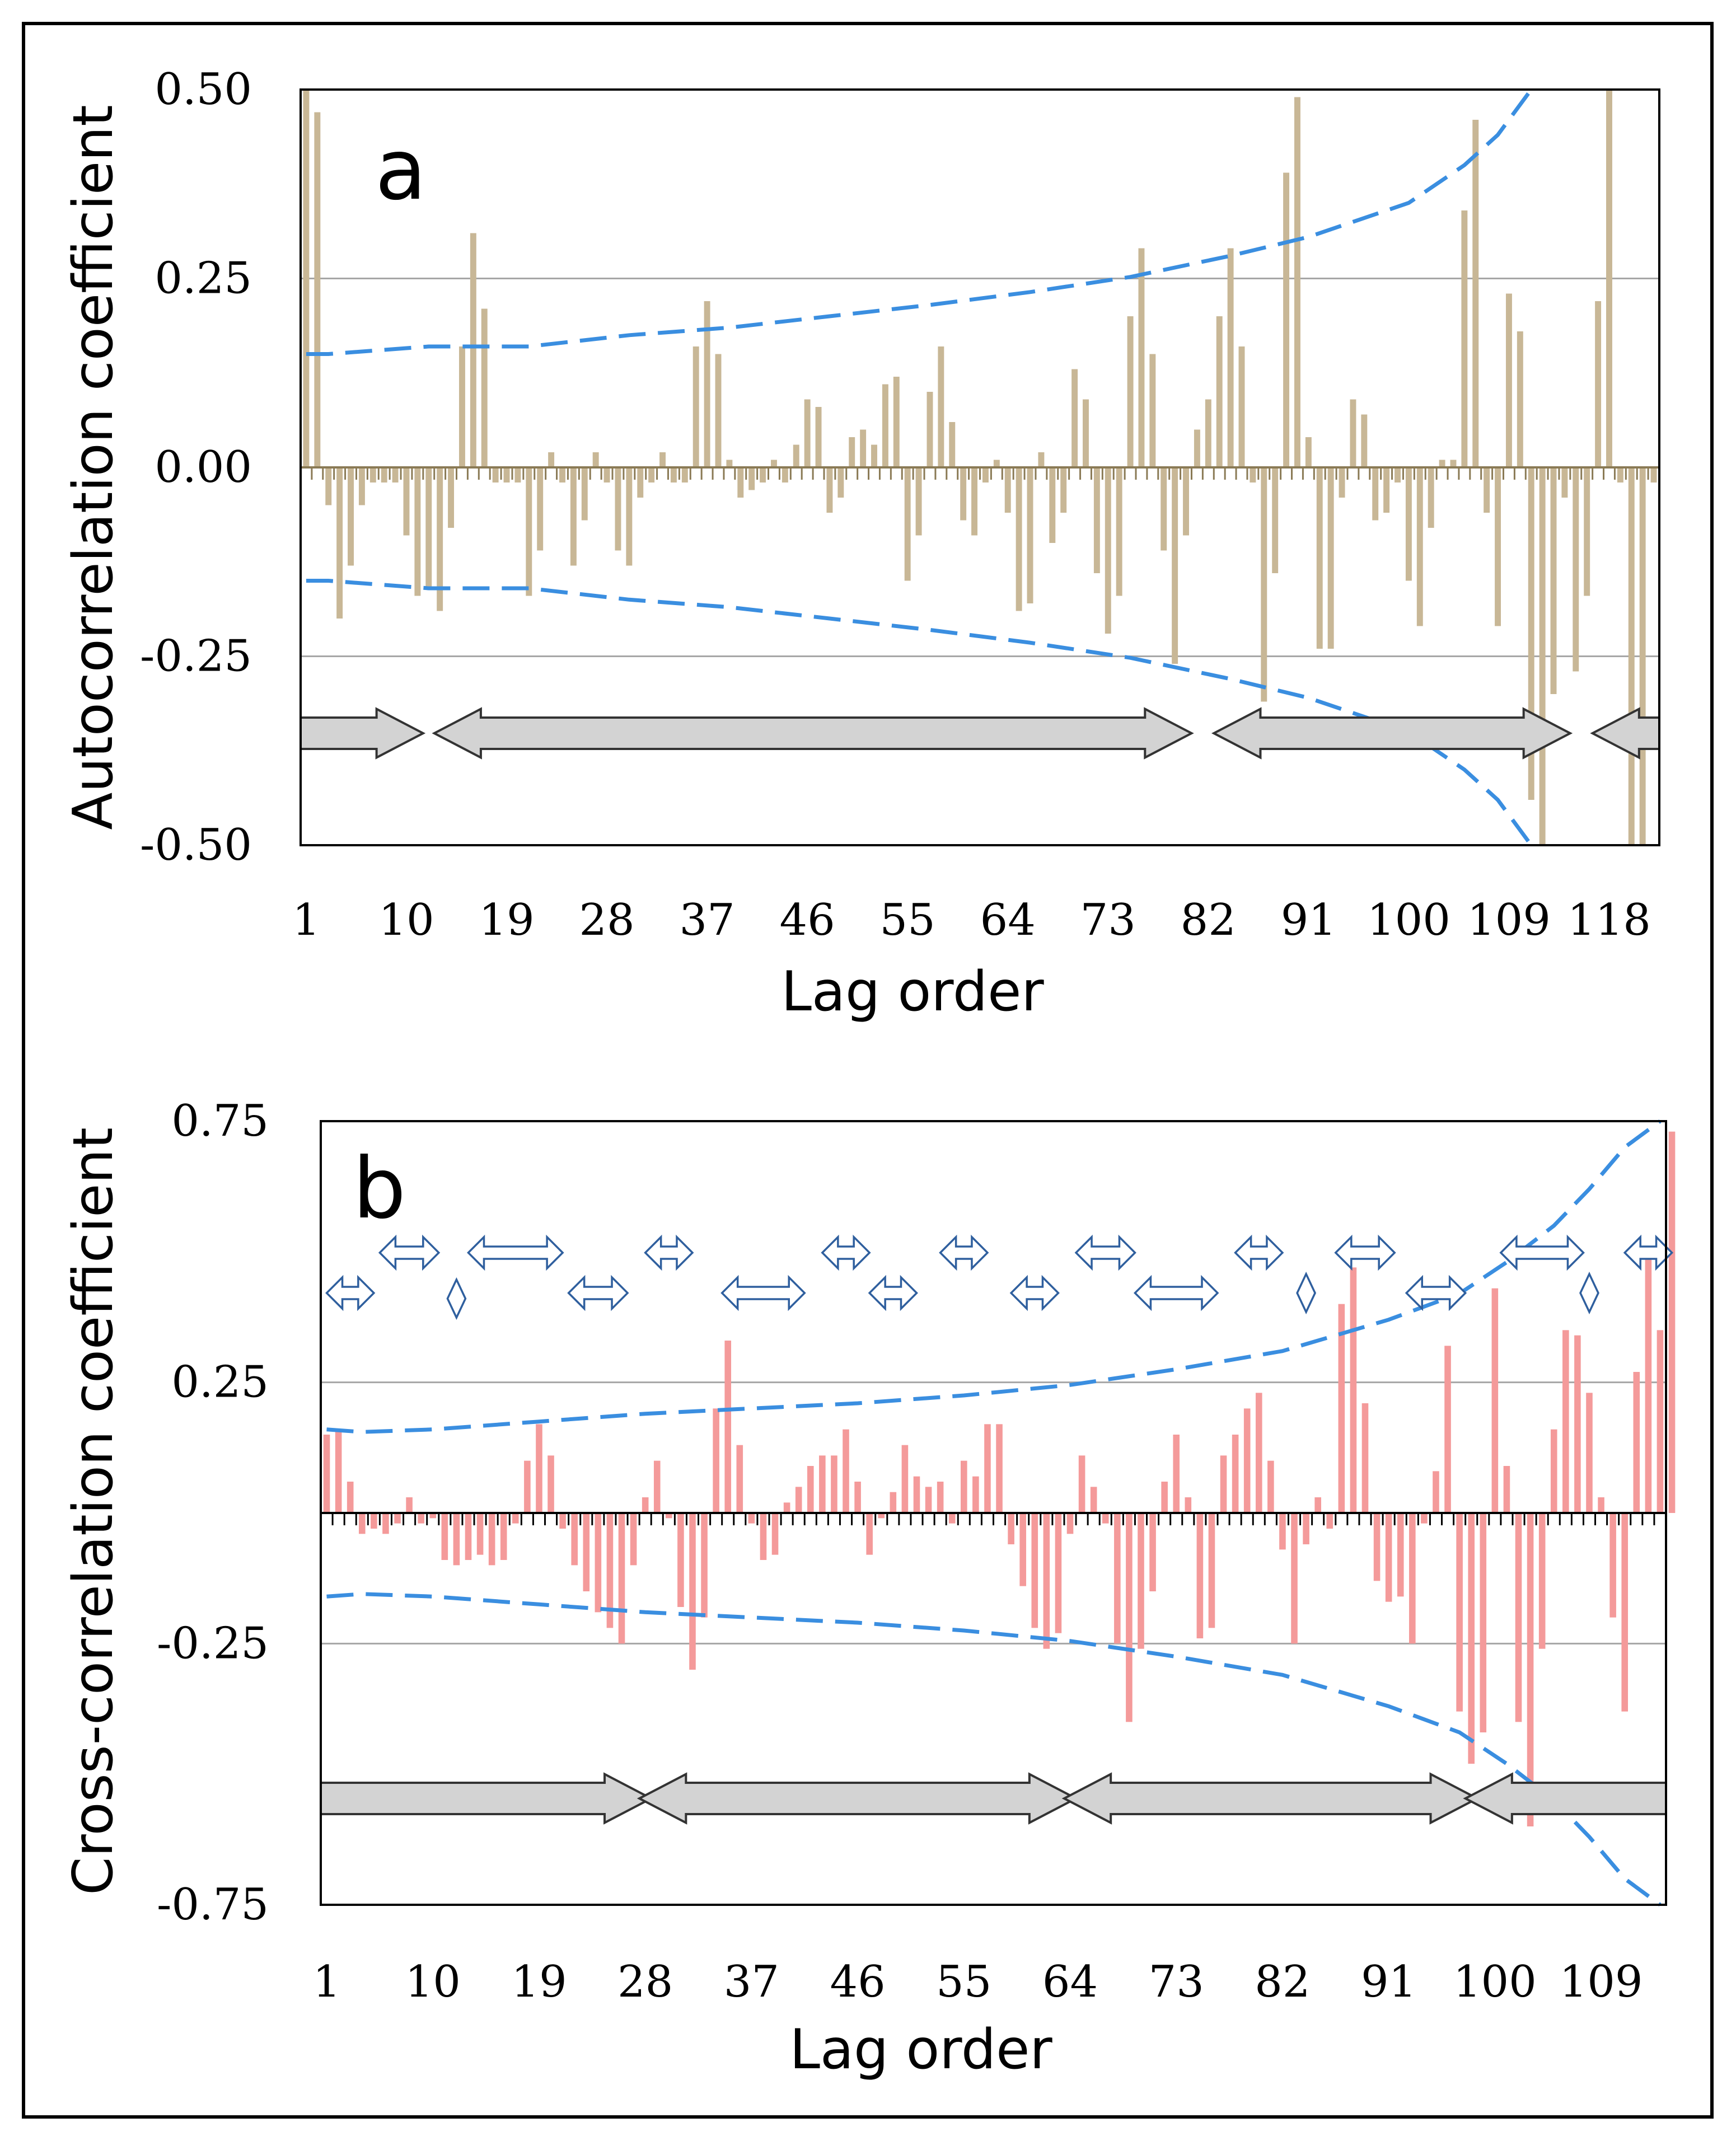 The height and width of the screenshot is (2141, 1736). I want to click on panel-b-label: b, so click(379, 1189).